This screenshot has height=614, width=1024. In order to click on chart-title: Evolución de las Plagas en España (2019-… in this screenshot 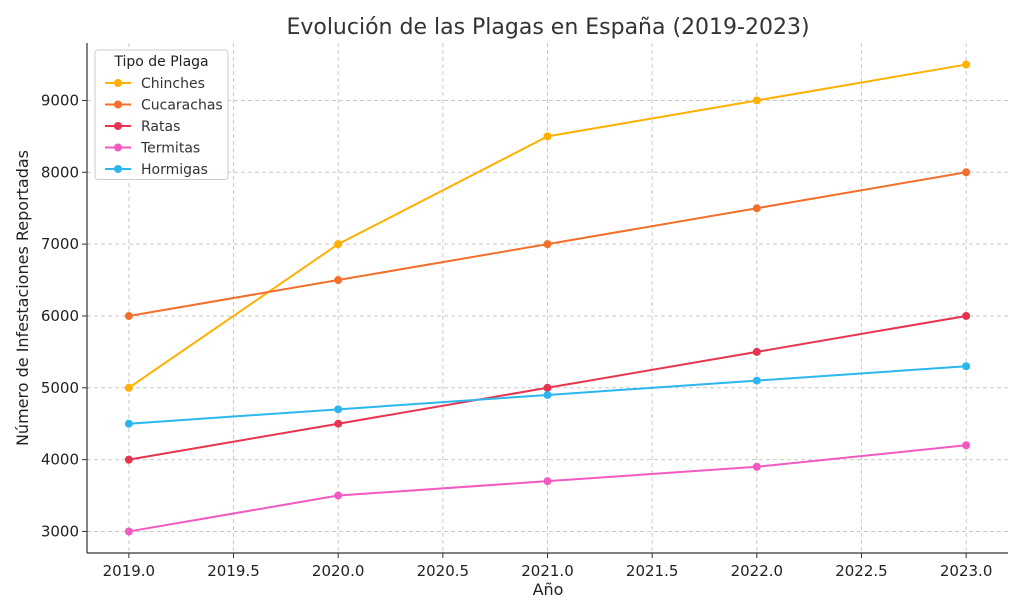, I will do `click(547, 27)`.